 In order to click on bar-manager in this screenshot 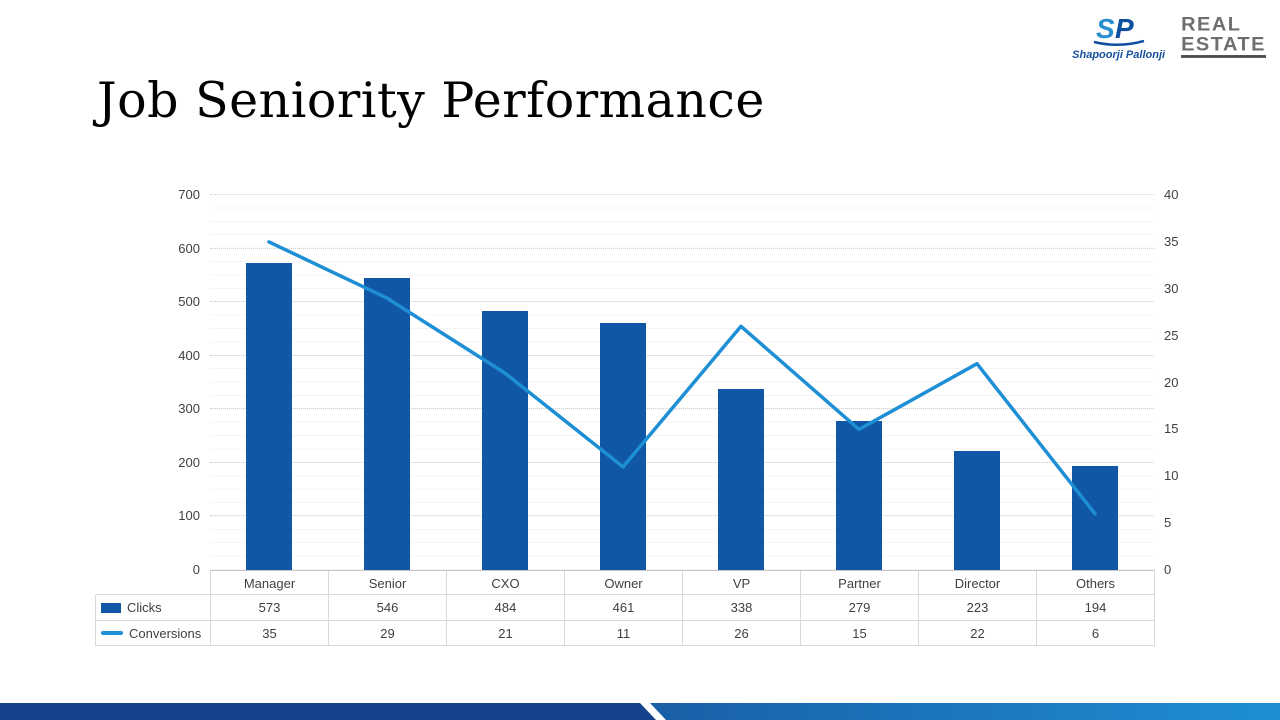, I will do `click(269, 416)`.